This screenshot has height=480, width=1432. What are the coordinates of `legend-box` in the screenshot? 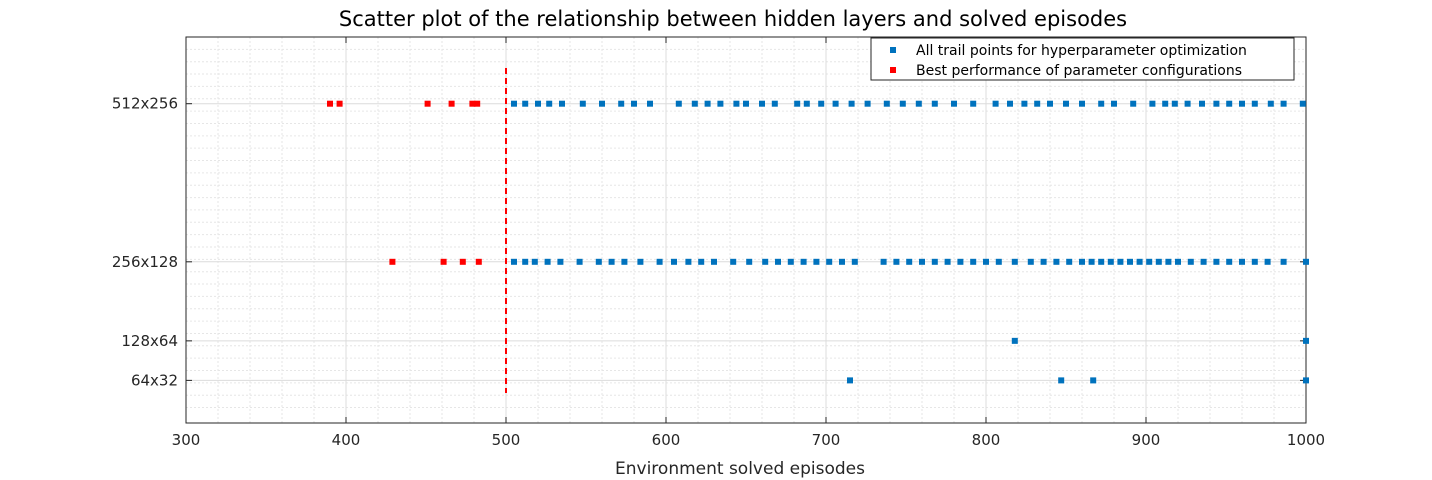 It's located at (1082, 59).